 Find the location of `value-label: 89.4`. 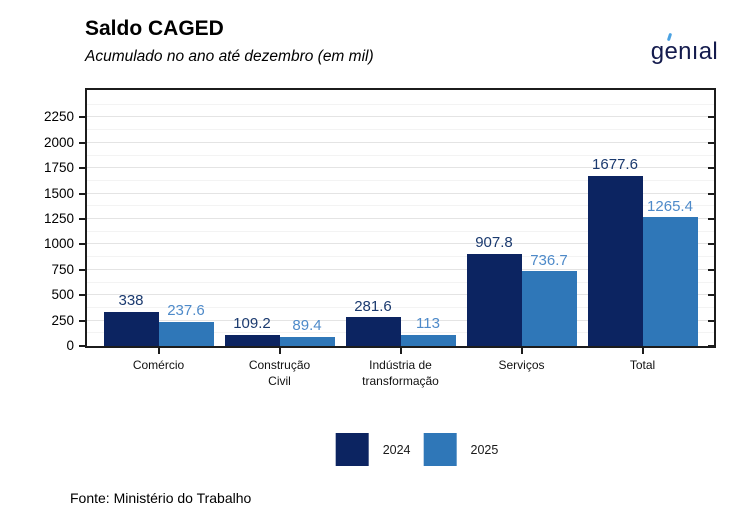

value-label: 89.4 is located at coordinates (307, 326).